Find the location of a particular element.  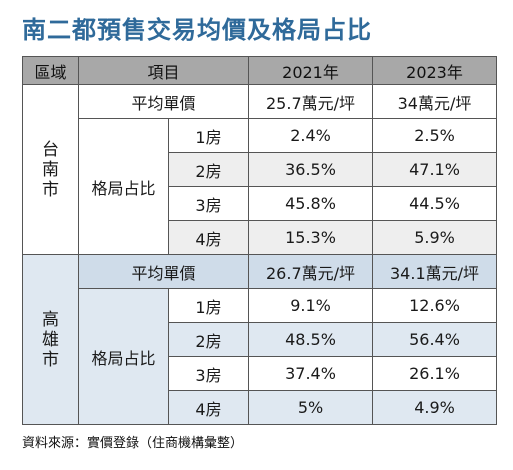

header-row: 區域 項目 2021年 2023年 is located at coordinates (260, 70).